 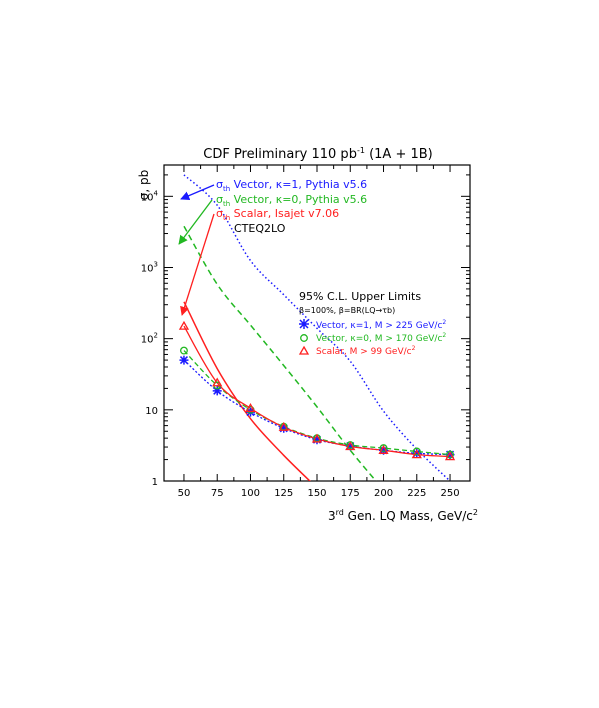 I want to click on legend-marker-star, so click(x=304, y=324).